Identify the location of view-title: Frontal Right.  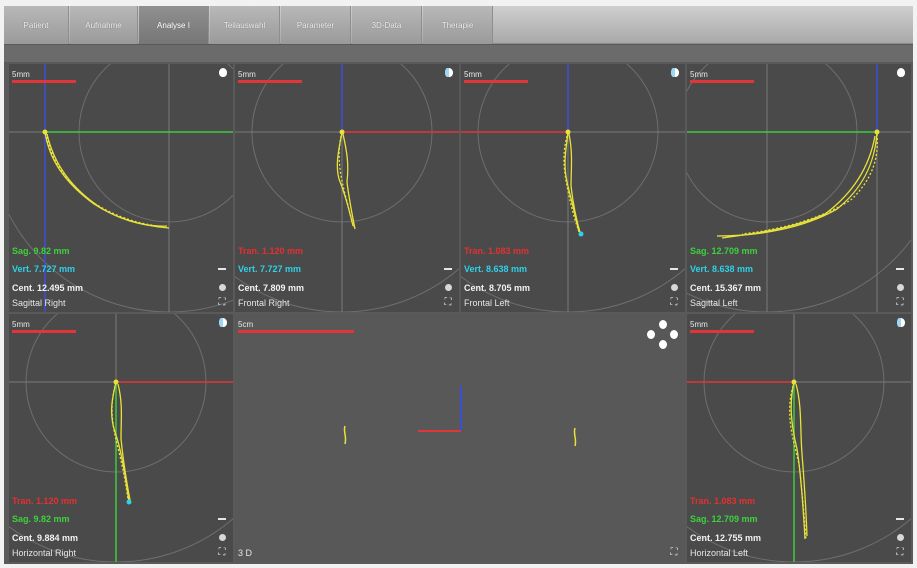
(264, 303).